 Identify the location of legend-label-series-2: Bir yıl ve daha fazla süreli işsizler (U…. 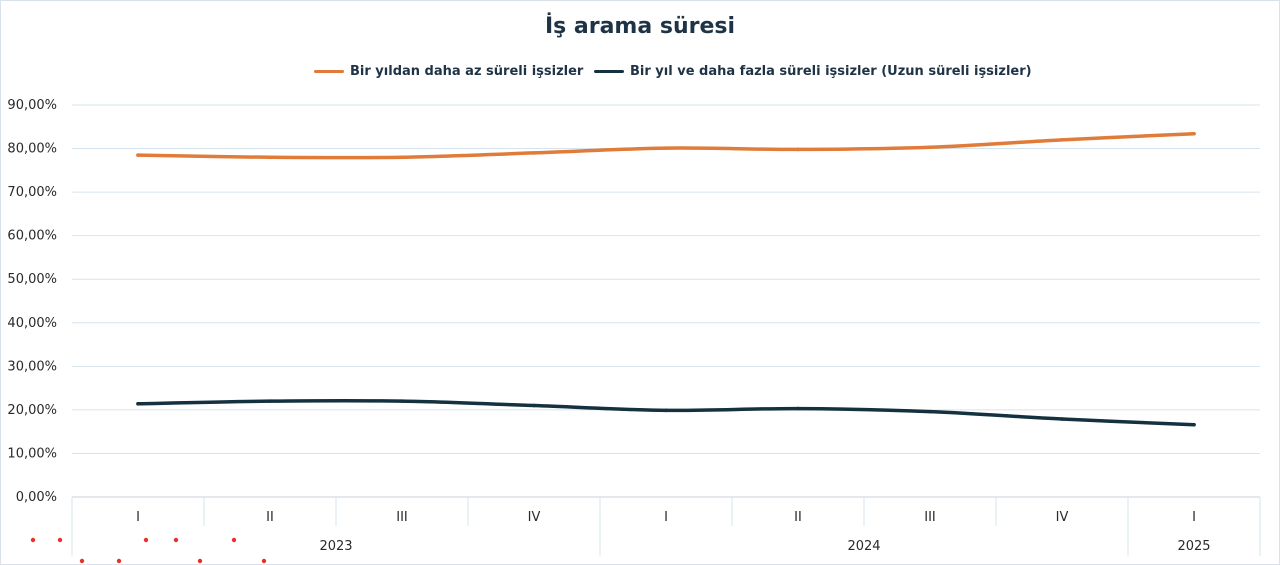
(831, 71).